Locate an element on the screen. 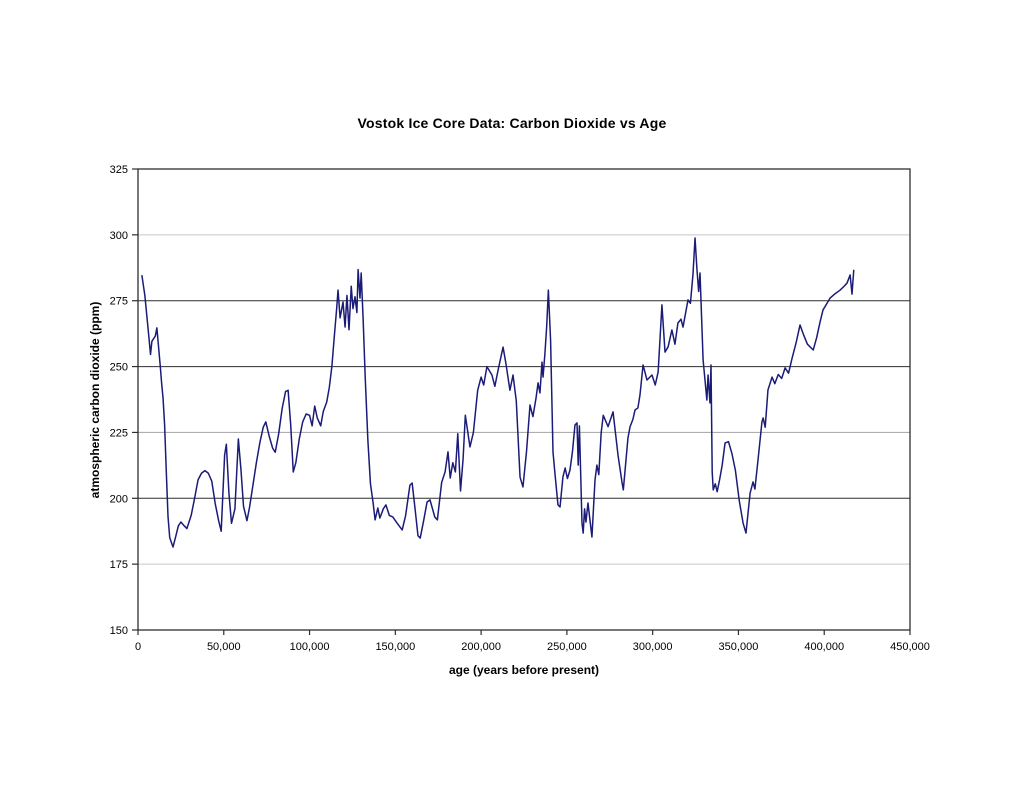 The width and height of the screenshot is (1024, 791). x-tick-label: 400,000 is located at coordinates (824, 647).